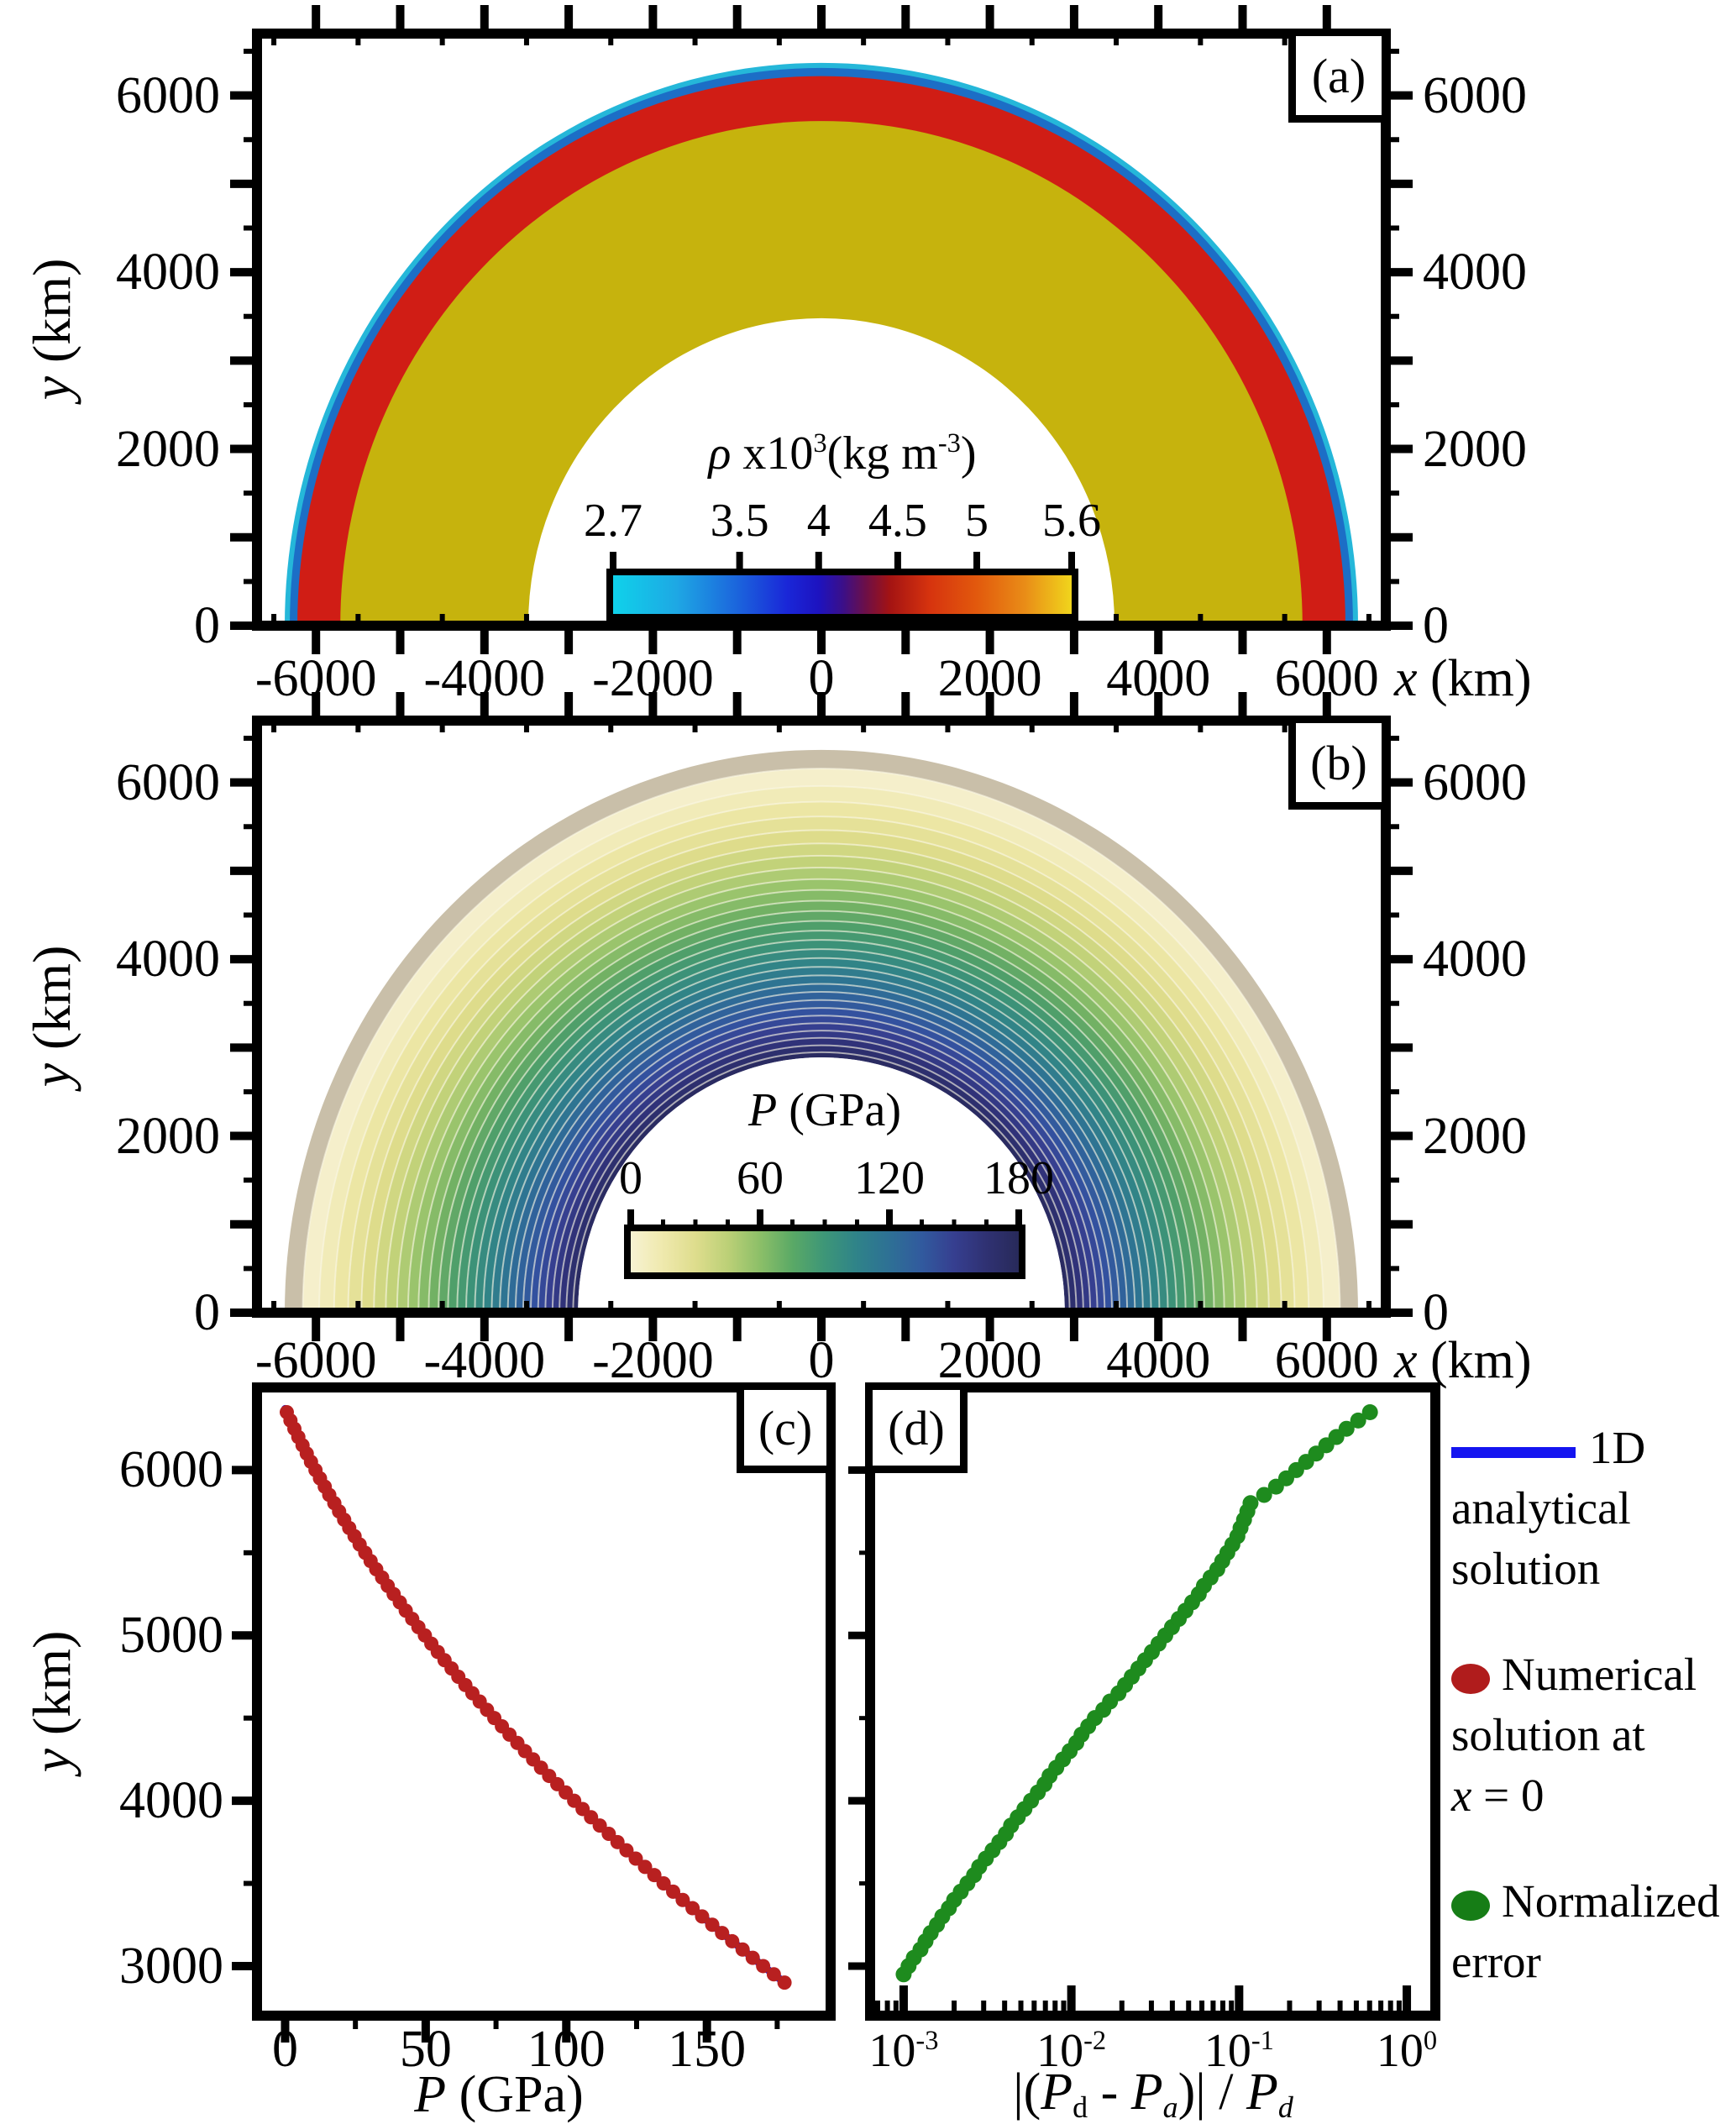 Image resolution: width=1736 pixels, height=2124 pixels. I want to click on panel-c-profile-plot, so click(534, 1712).